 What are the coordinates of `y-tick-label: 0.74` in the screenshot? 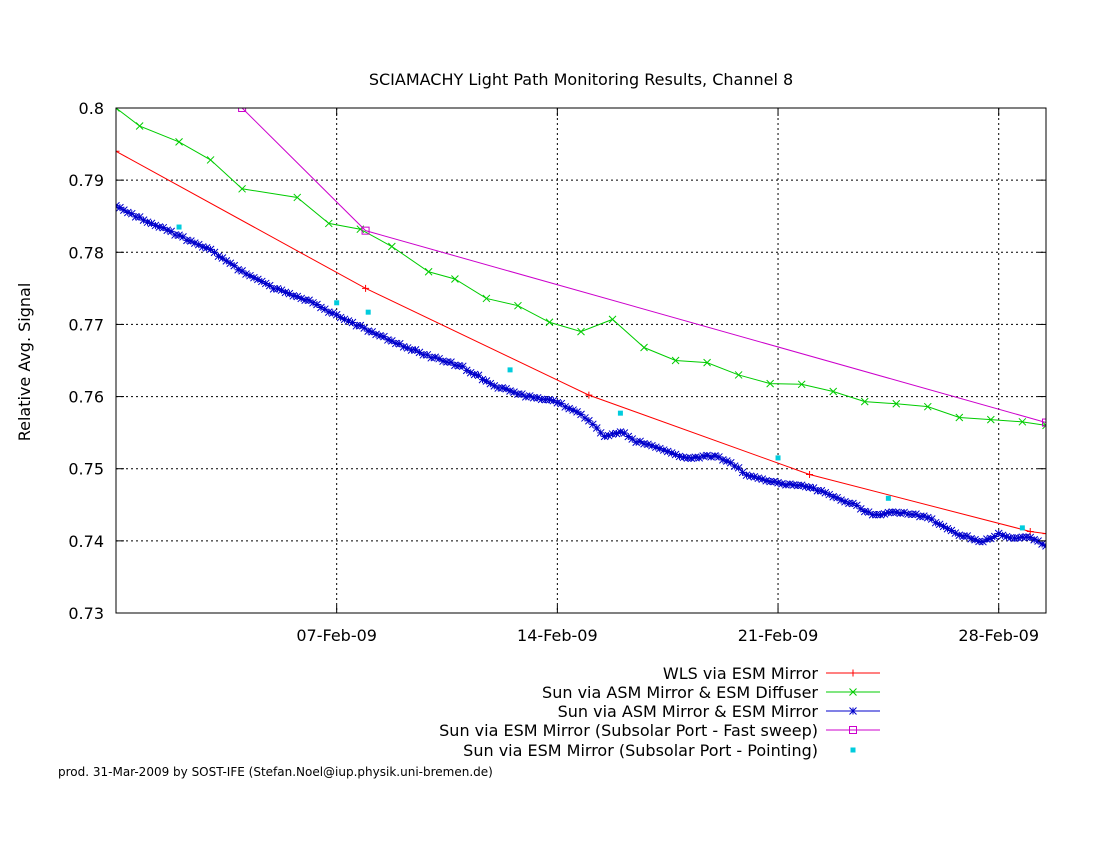 It's located at (86, 541).